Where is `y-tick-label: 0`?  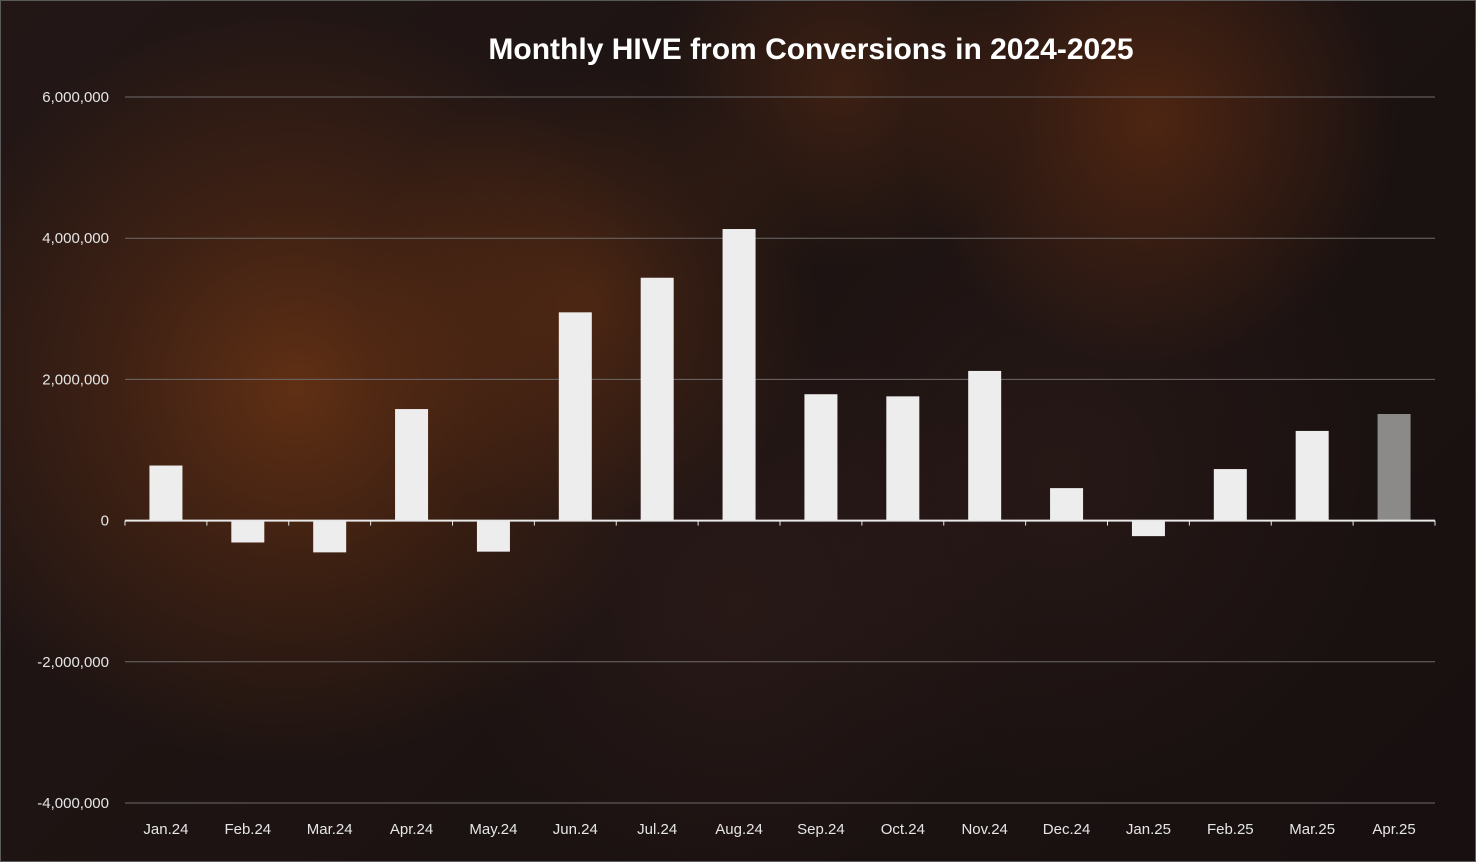
y-tick-label: 0 is located at coordinates (105, 521).